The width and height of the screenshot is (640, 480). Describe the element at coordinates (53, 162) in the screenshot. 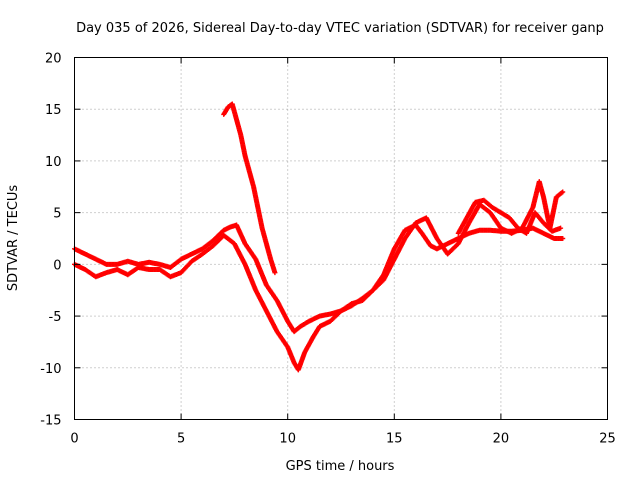

I see `y-tick-label: 10` at that location.